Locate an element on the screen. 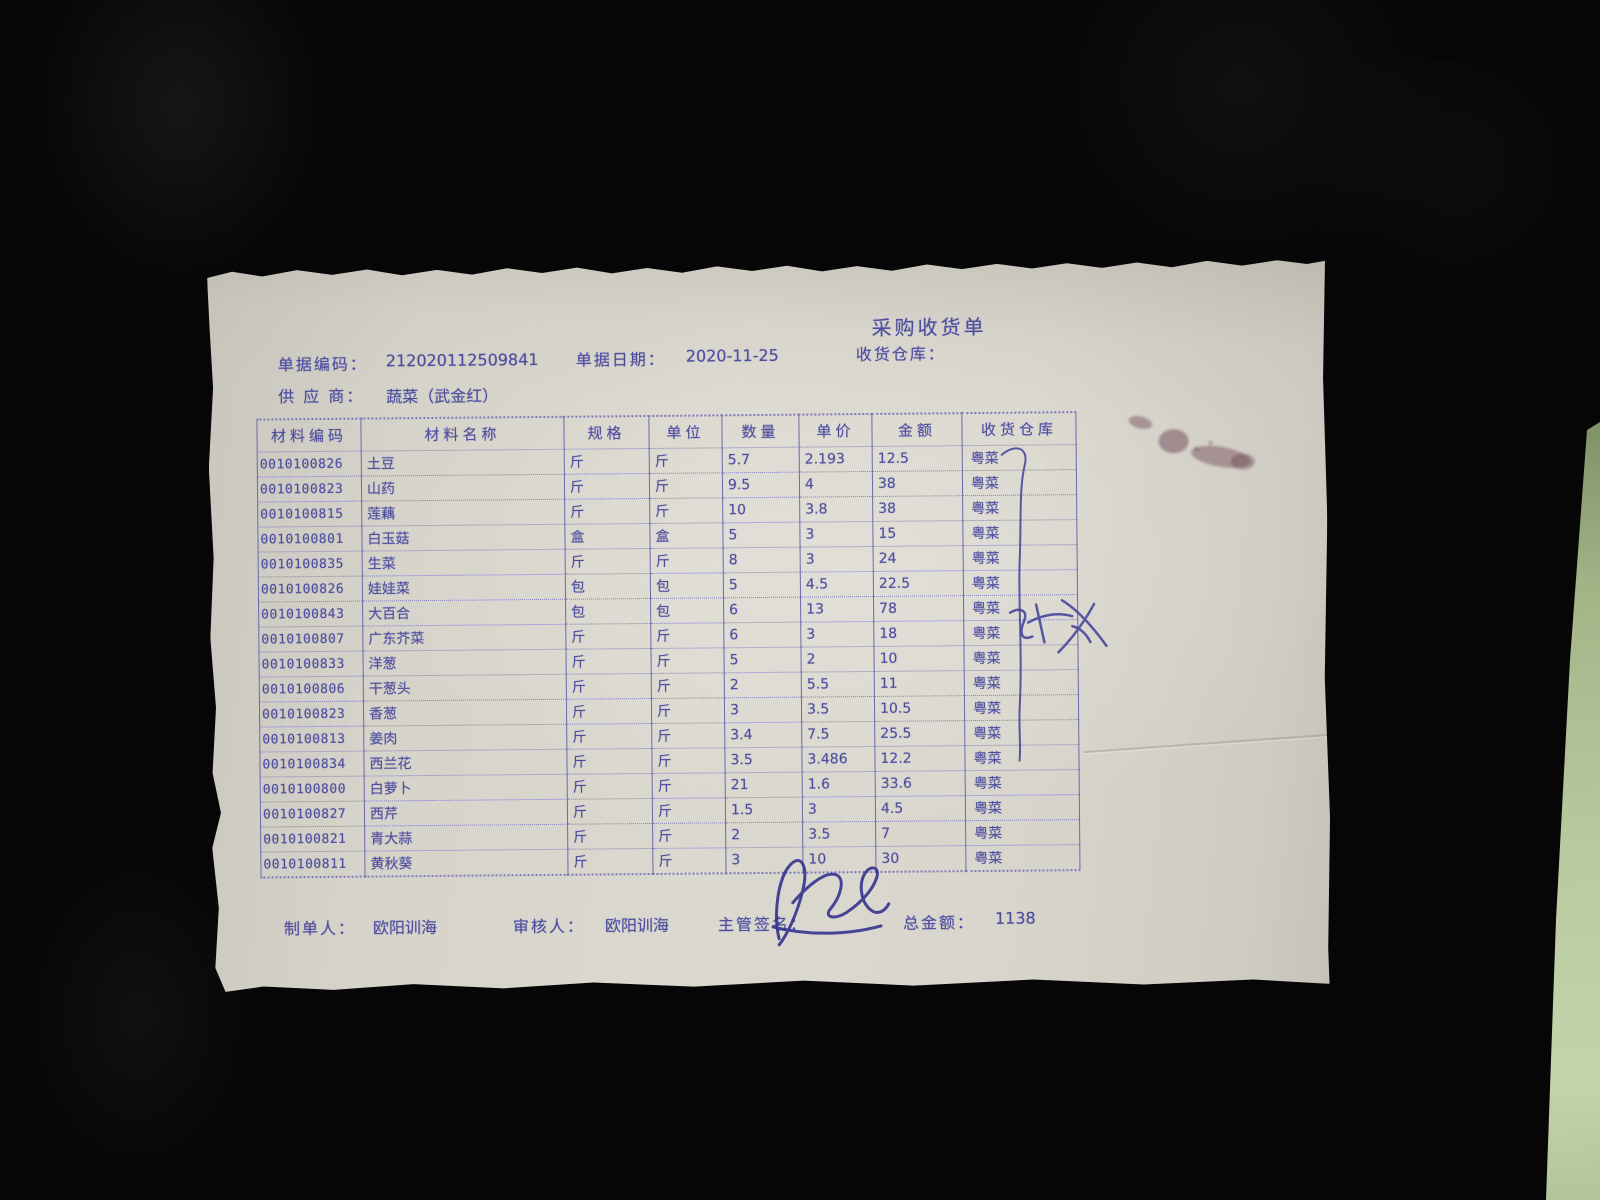  col-quantity: 数量 is located at coordinates (760, 431).